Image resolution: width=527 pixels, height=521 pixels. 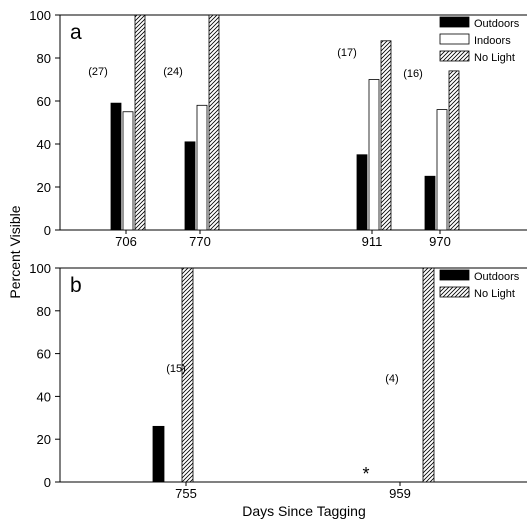 What do you see at coordinates (176, 369) in the screenshot?
I see `sample-size-label: (15)` at bounding box center [176, 369].